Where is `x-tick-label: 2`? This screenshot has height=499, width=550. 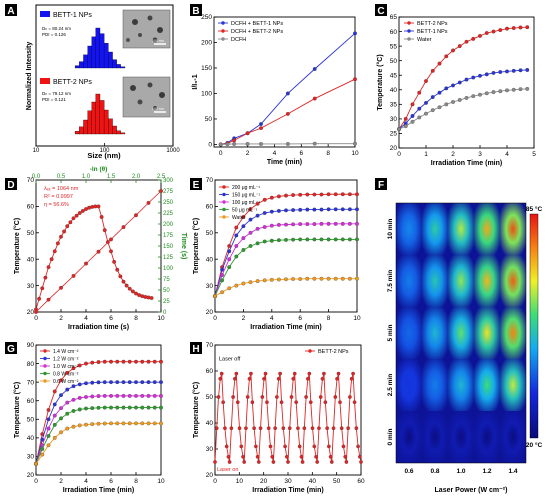 x-tick-label: 2 is located at coordinates (244, 318).